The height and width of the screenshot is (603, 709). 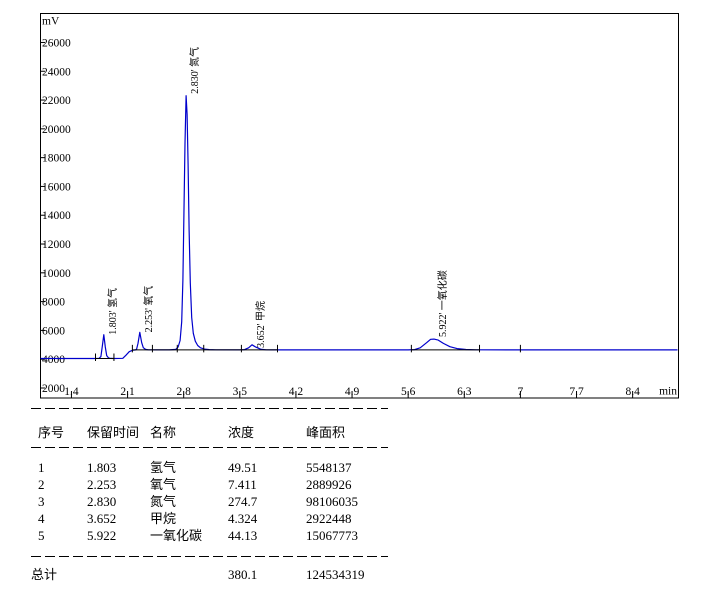 What do you see at coordinates (210, 518) in the screenshot?
I see `table-row: 4 3.652 甲烷 4.324 2922448` at bounding box center [210, 518].